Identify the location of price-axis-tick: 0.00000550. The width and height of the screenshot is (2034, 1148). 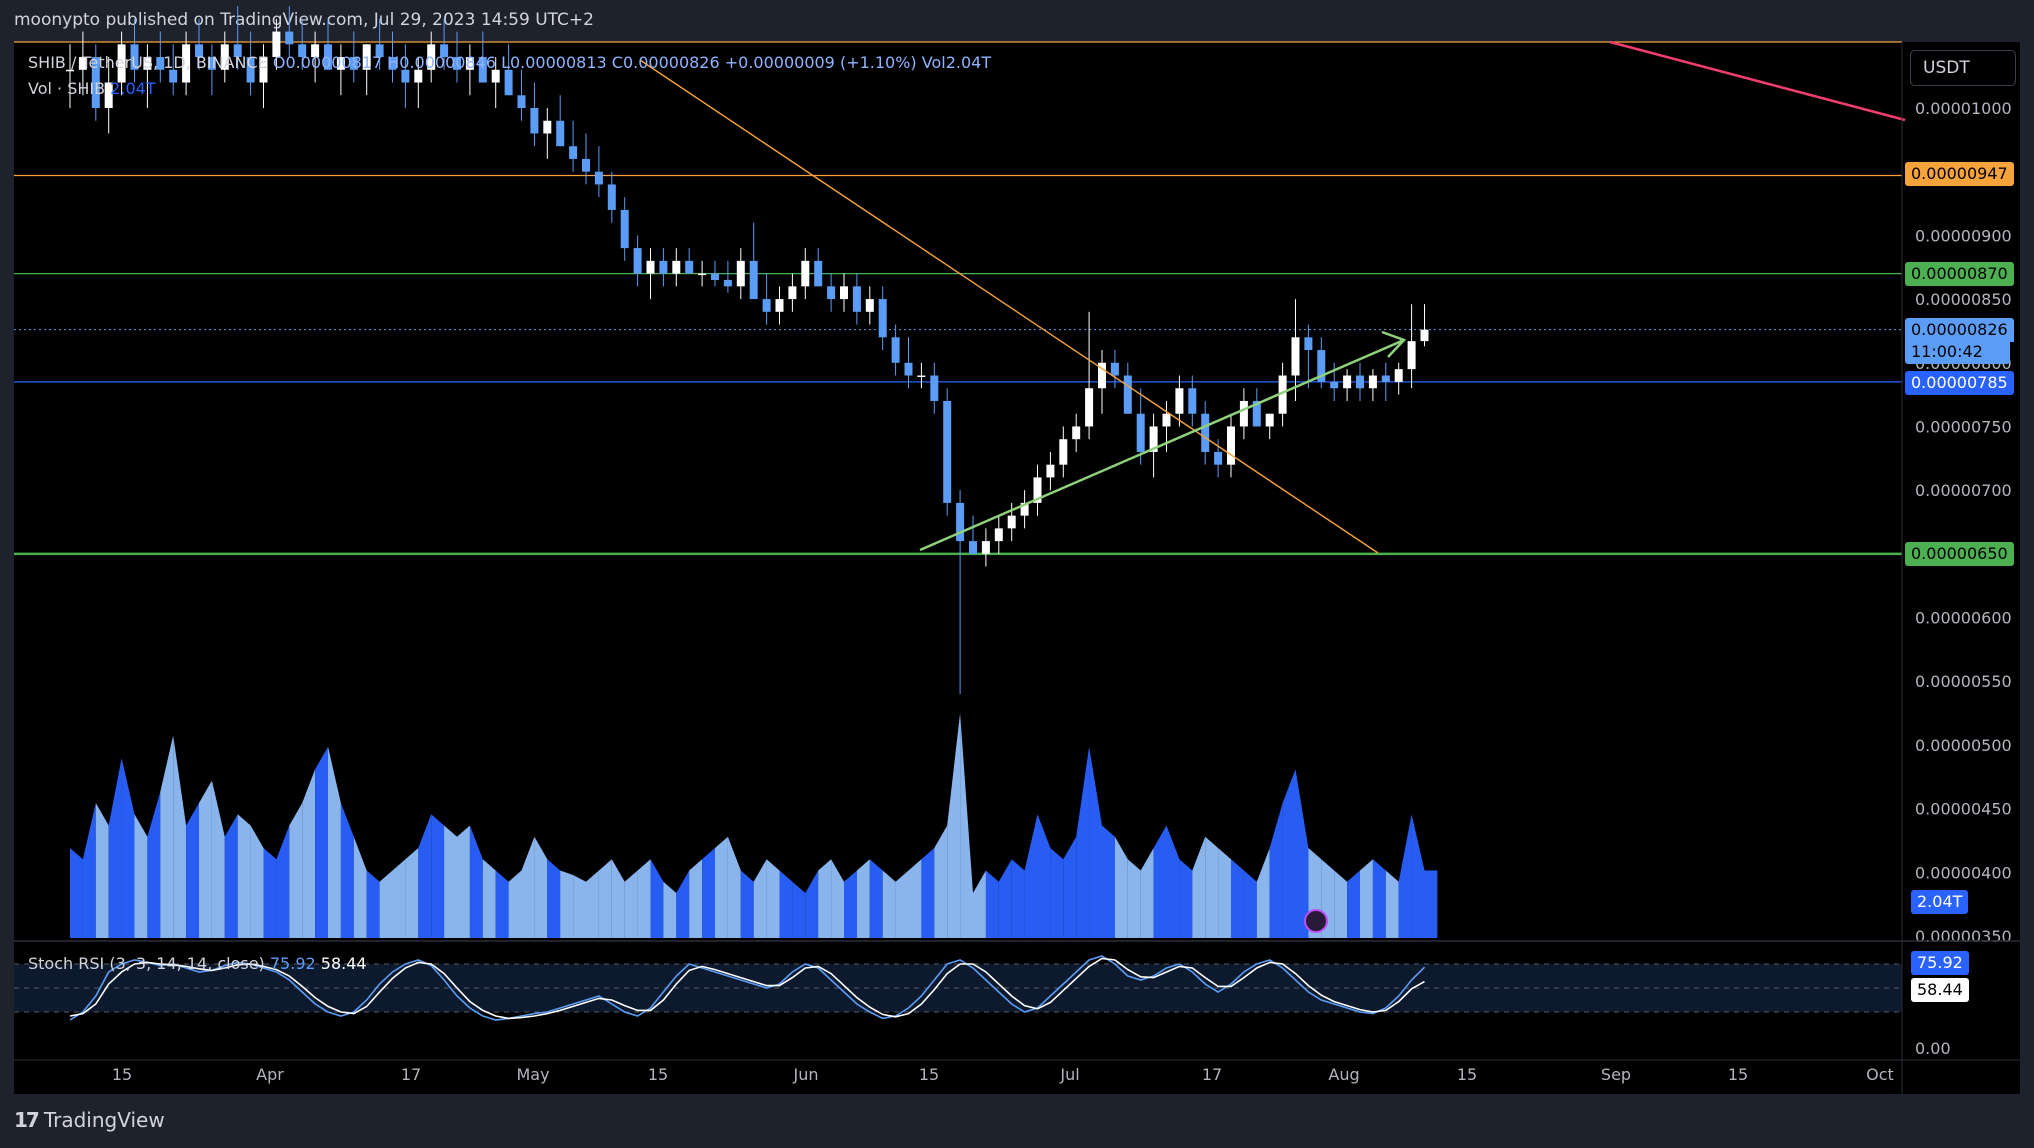
(1963, 681).